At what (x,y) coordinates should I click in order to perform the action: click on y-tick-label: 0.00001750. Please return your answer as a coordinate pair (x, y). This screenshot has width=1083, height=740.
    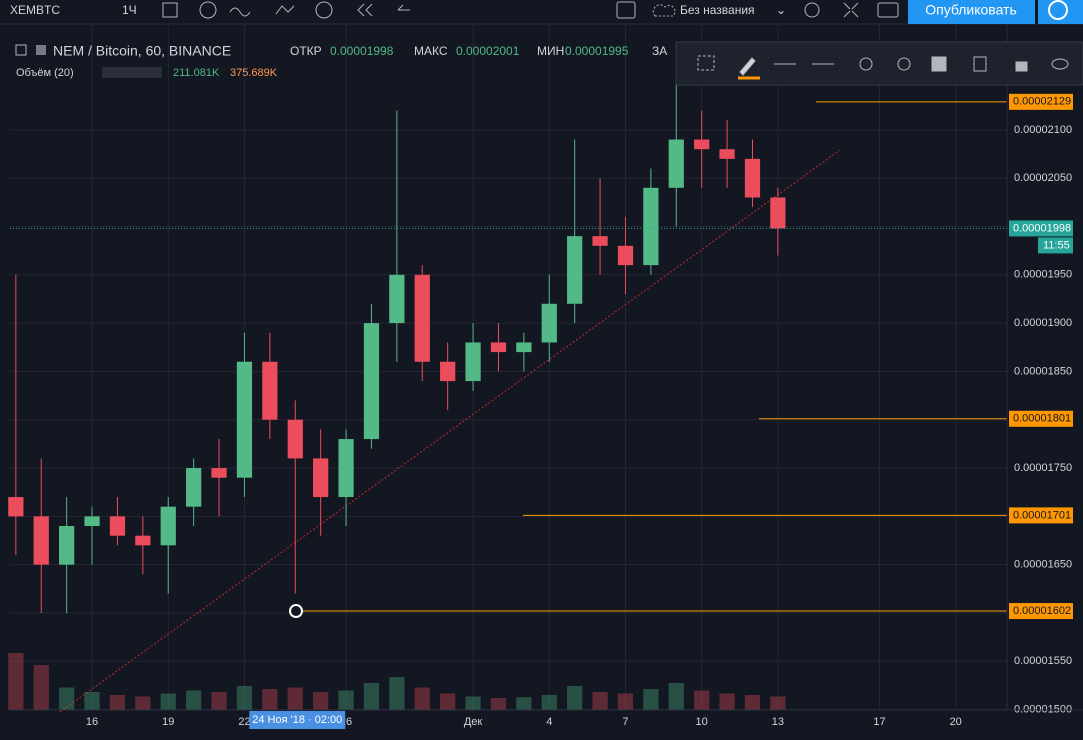
    Looking at the image, I should click on (1043, 468).